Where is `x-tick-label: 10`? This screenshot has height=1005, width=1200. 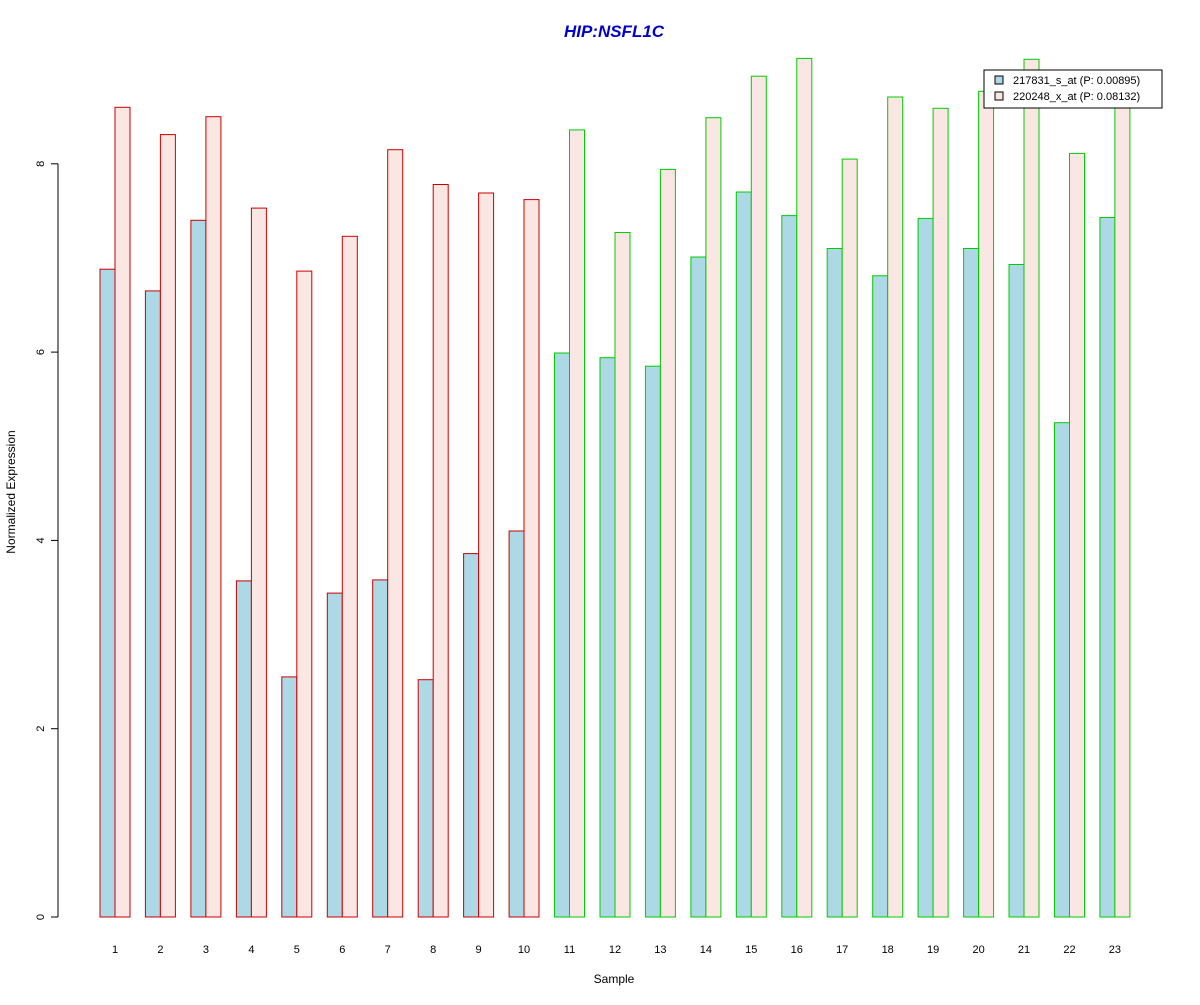 x-tick-label: 10 is located at coordinates (524, 950).